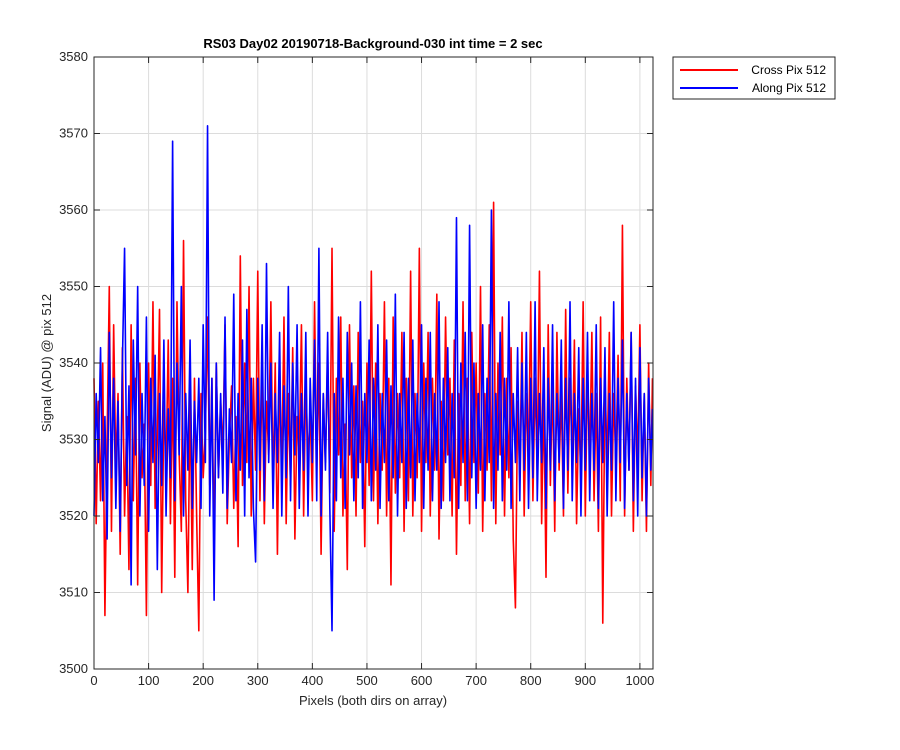 The height and width of the screenshot is (750, 900). I want to click on legend: Cross Pix 512 Along Pix 512, so click(754, 78).